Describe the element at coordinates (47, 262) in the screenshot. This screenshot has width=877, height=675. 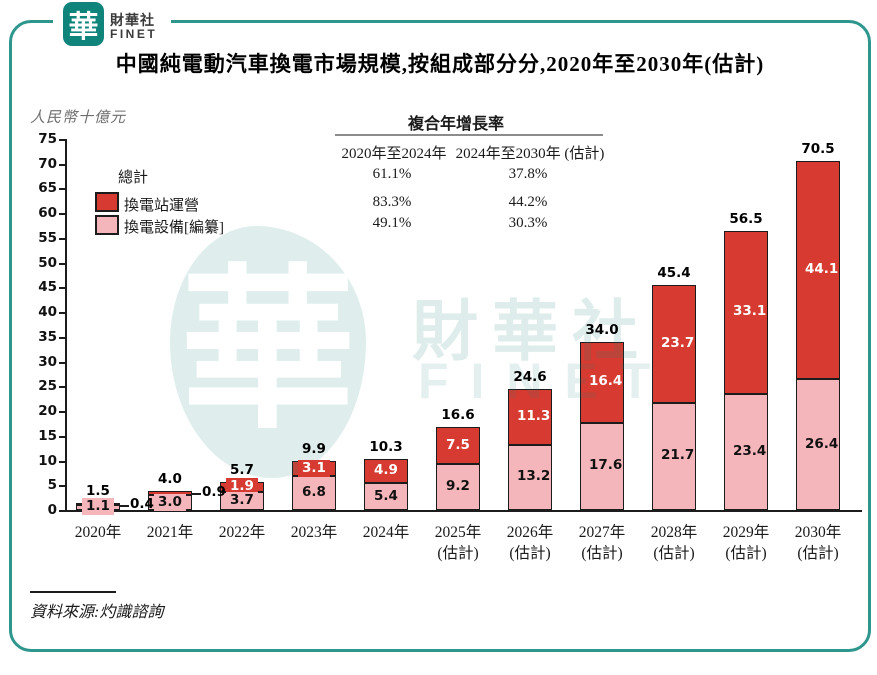
I see `y-tick-label: 50` at that location.